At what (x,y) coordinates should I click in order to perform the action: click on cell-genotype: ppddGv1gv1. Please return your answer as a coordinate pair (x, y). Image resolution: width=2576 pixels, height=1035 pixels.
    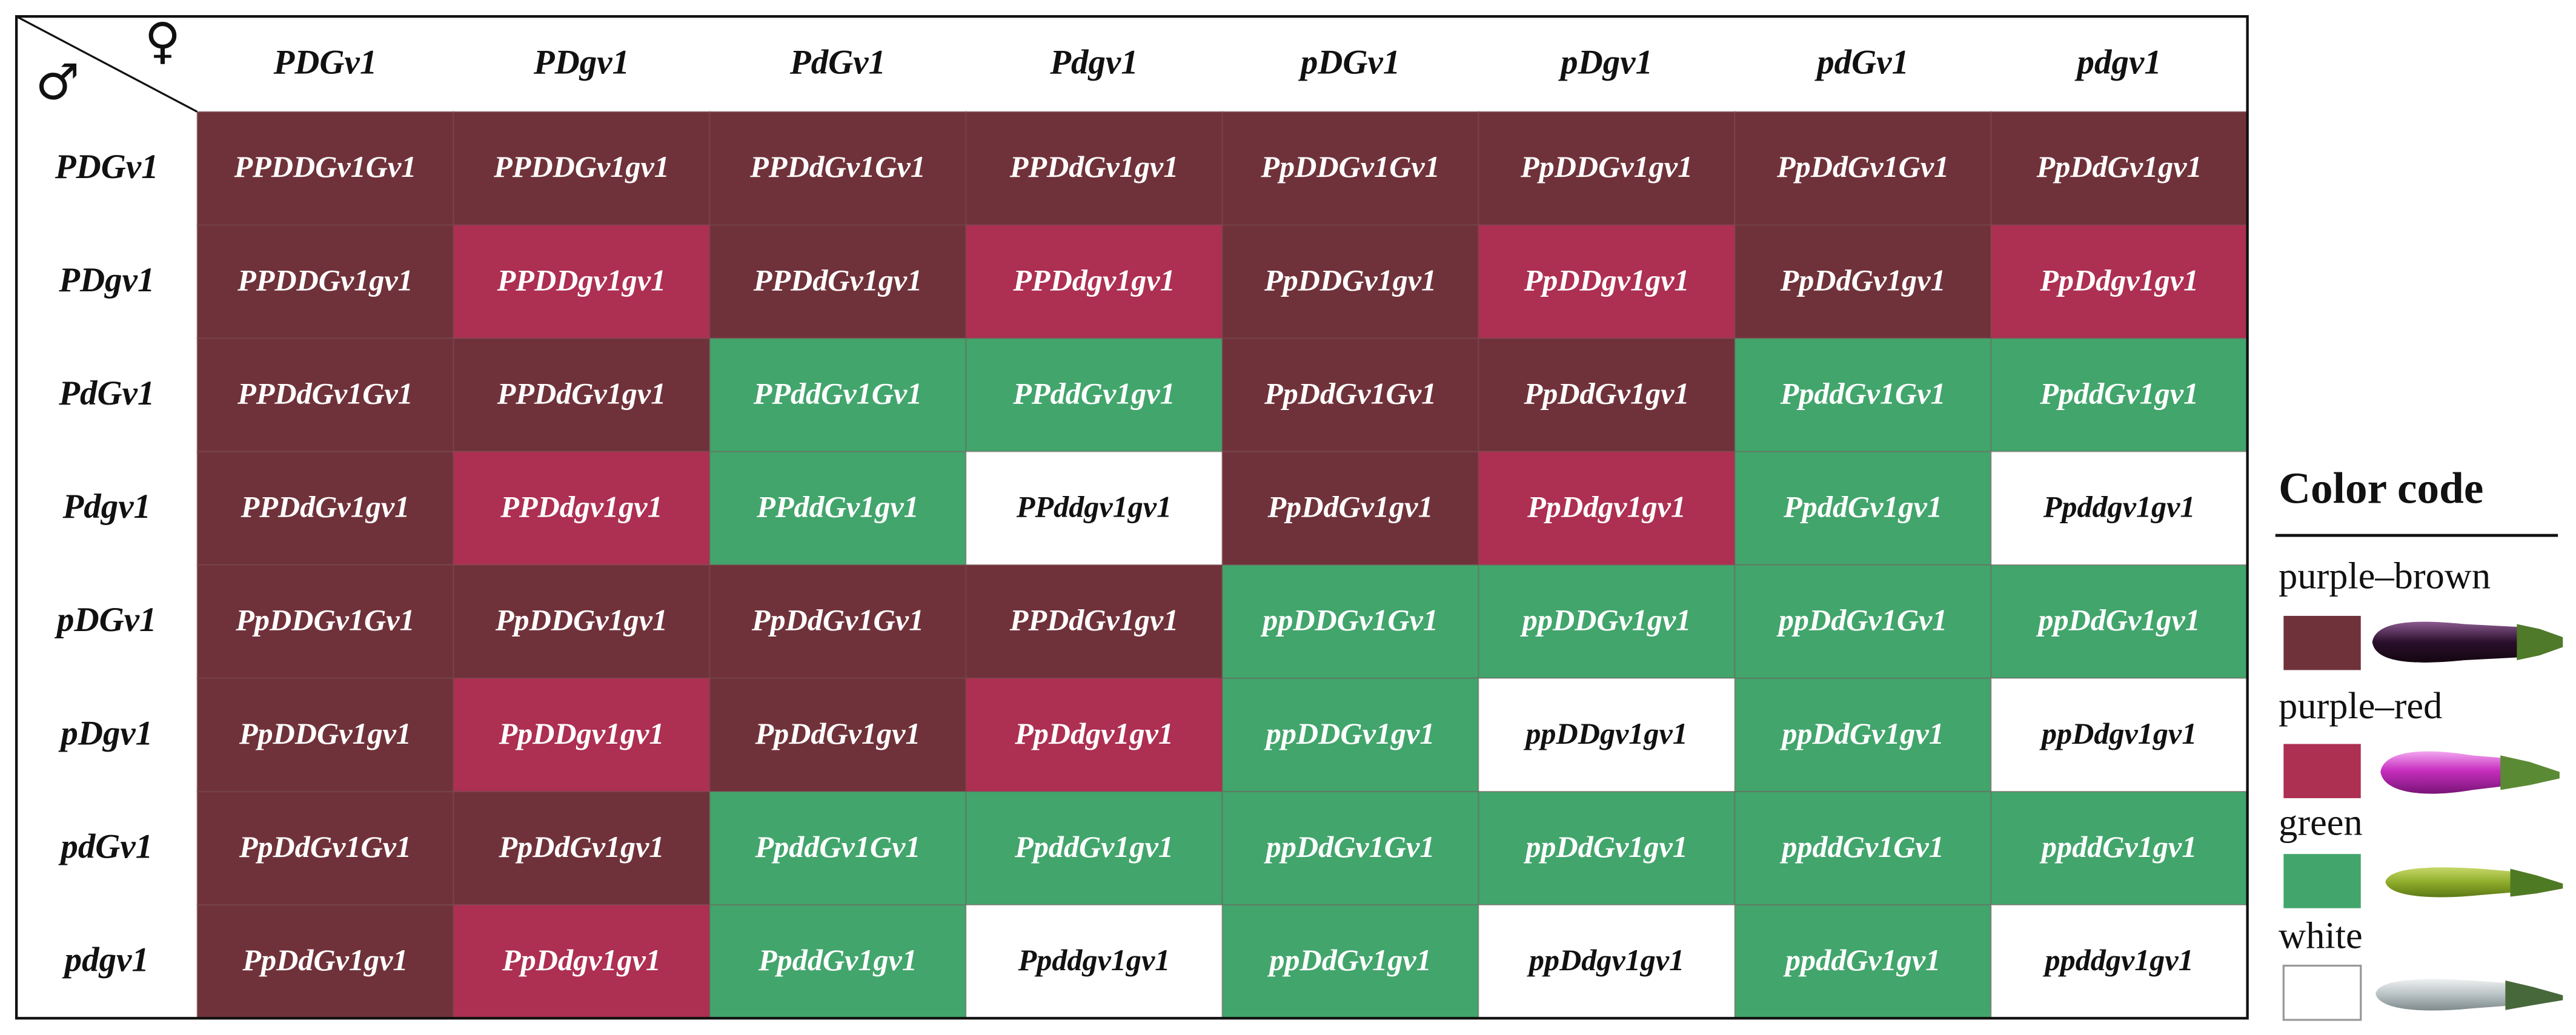
    Looking at the image, I should click on (2118, 847).